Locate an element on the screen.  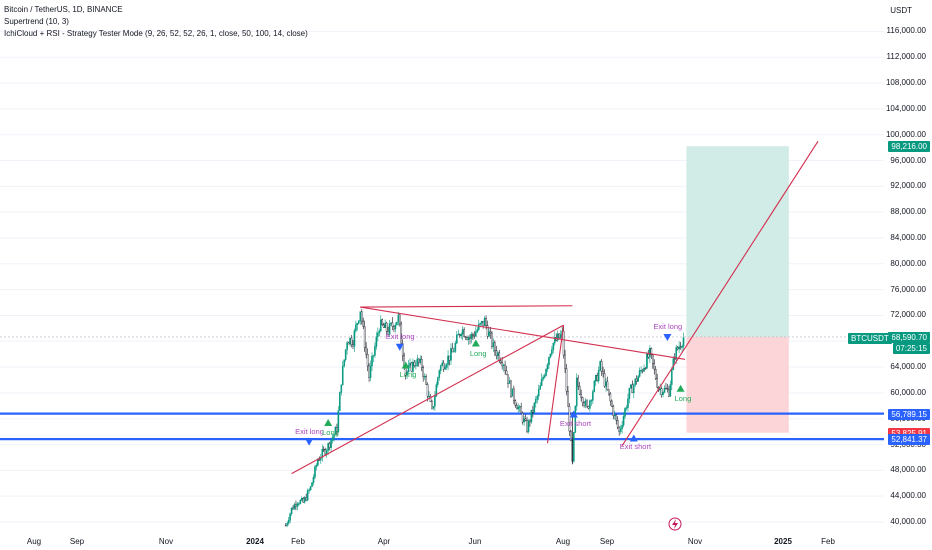
events is located at coordinates (675, 524).